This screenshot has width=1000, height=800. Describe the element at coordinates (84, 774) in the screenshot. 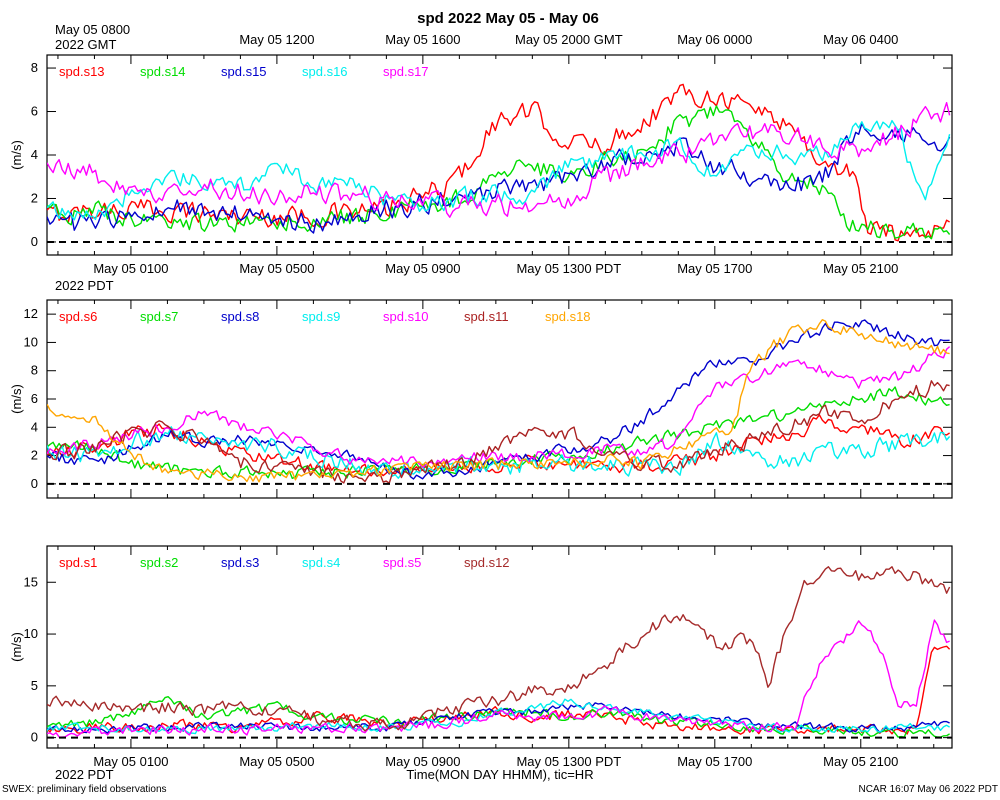

I see `pdt-corner-label-bottom: 2022 PDT` at that location.